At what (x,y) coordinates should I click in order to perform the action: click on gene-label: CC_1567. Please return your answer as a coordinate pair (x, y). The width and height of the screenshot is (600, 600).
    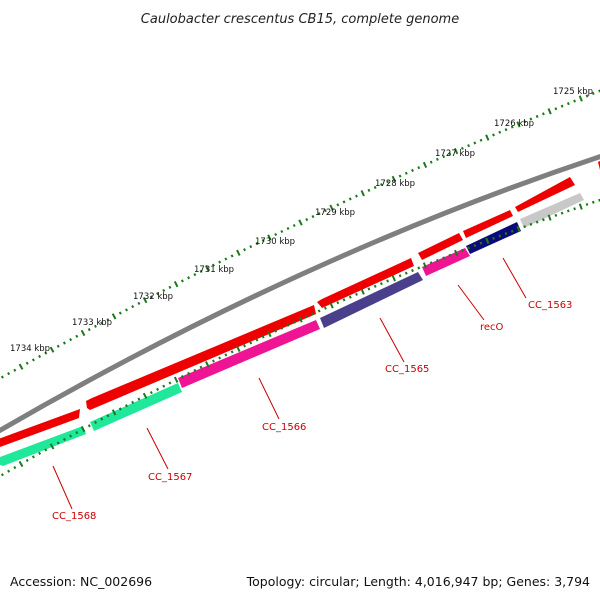
    Looking at the image, I should click on (170, 477).